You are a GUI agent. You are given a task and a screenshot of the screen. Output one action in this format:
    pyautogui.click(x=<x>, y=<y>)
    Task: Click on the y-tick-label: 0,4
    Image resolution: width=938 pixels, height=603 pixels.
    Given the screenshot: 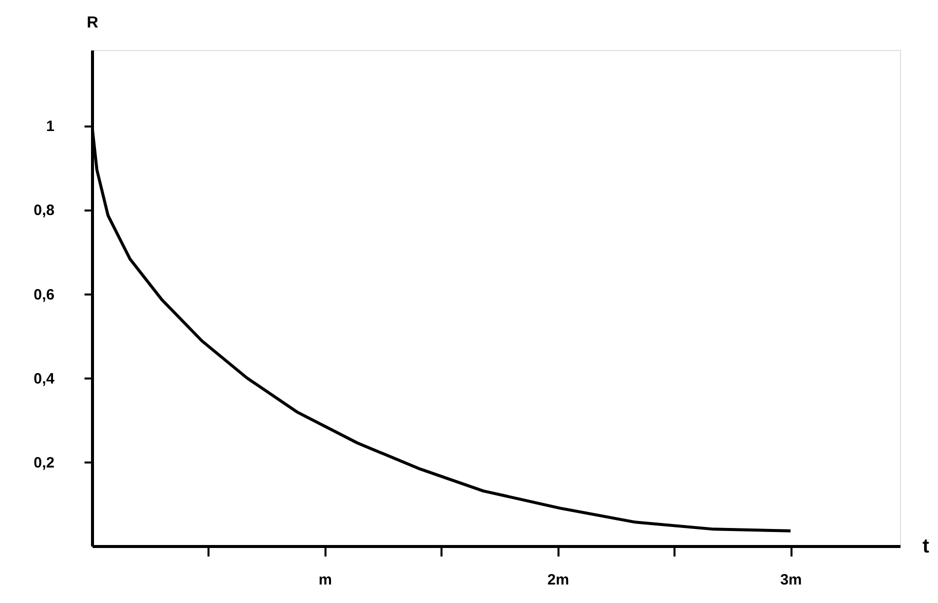 What is the action you would take?
    pyautogui.click(x=45, y=379)
    